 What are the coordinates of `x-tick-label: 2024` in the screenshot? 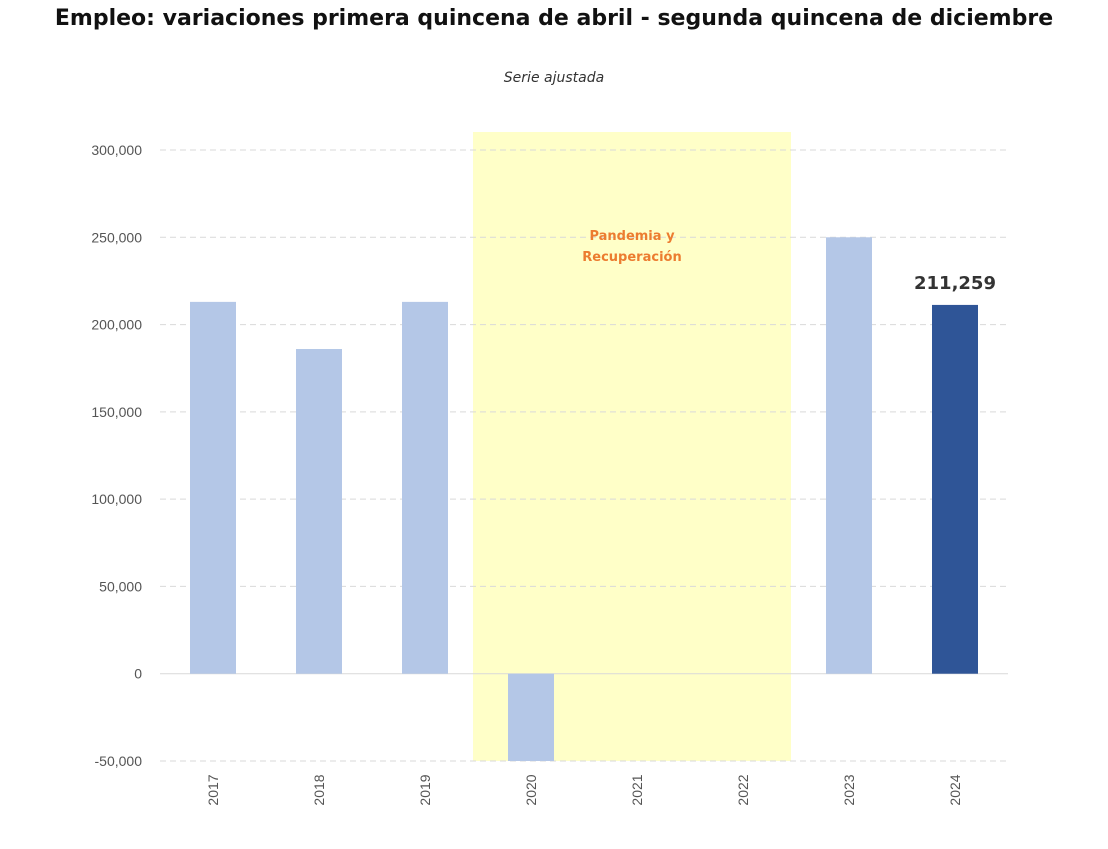 It's located at (955, 789).